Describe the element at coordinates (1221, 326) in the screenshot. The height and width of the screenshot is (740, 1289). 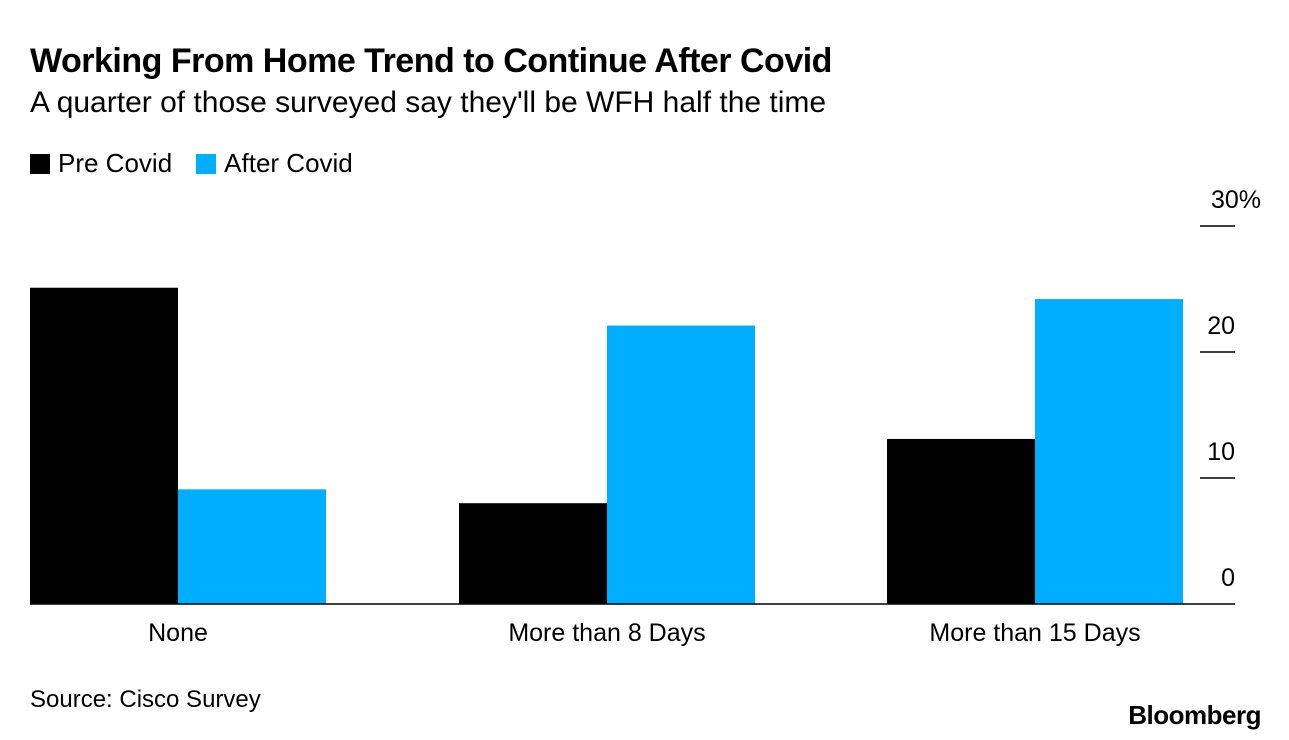
I see `y-tick-label: 20` at that location.